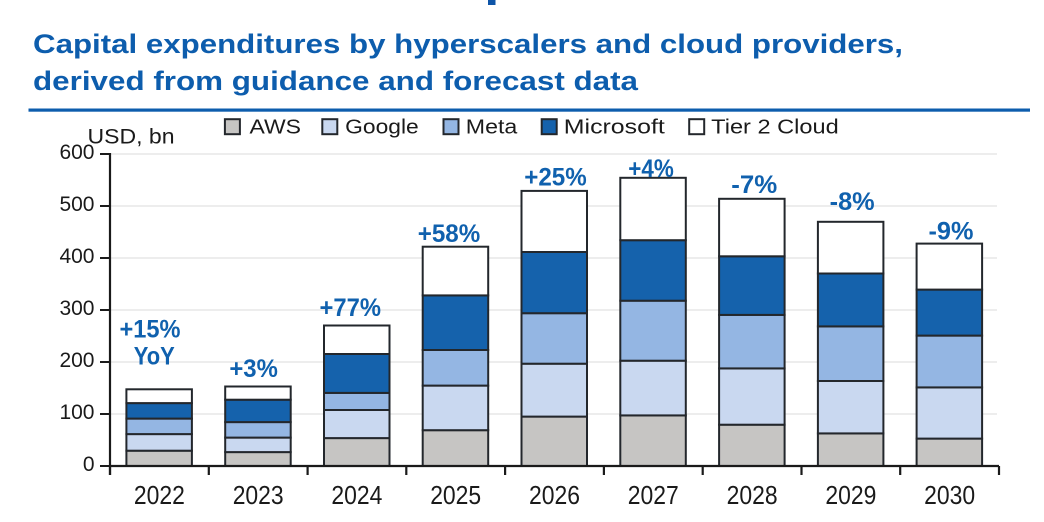 The height and width of the screenshot is (522, 1044). Describe the element at coordinates (336, 81) in the screenshot. I see `svg-text:derived from guidance and fore: derived from guidance and forecast data` at that location.